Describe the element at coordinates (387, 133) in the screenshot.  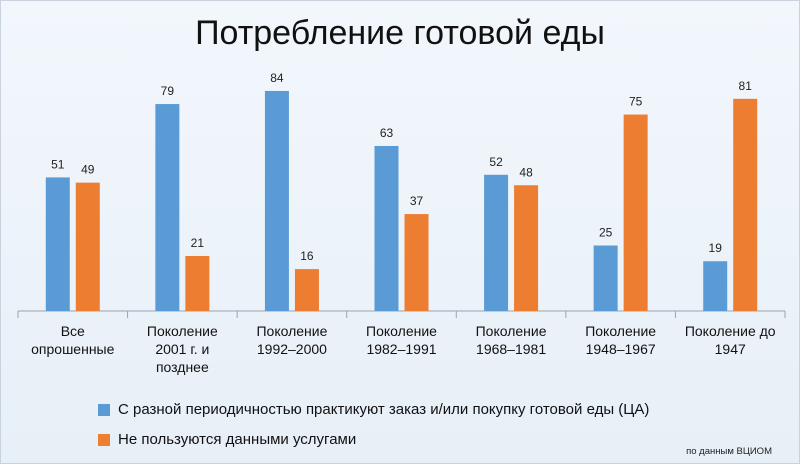
I see `data-label: 63` at that location.